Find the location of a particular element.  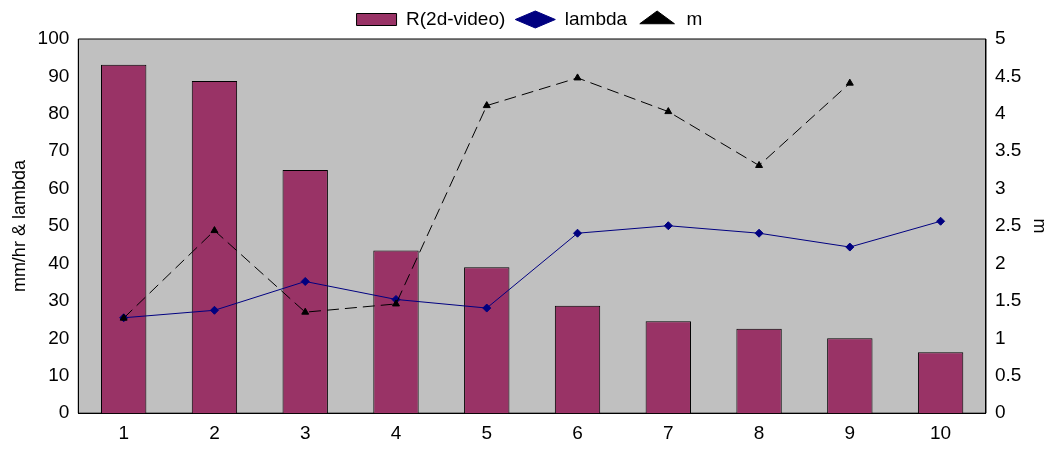

y2-axis-title: m is located at coordinates (1040, 226).